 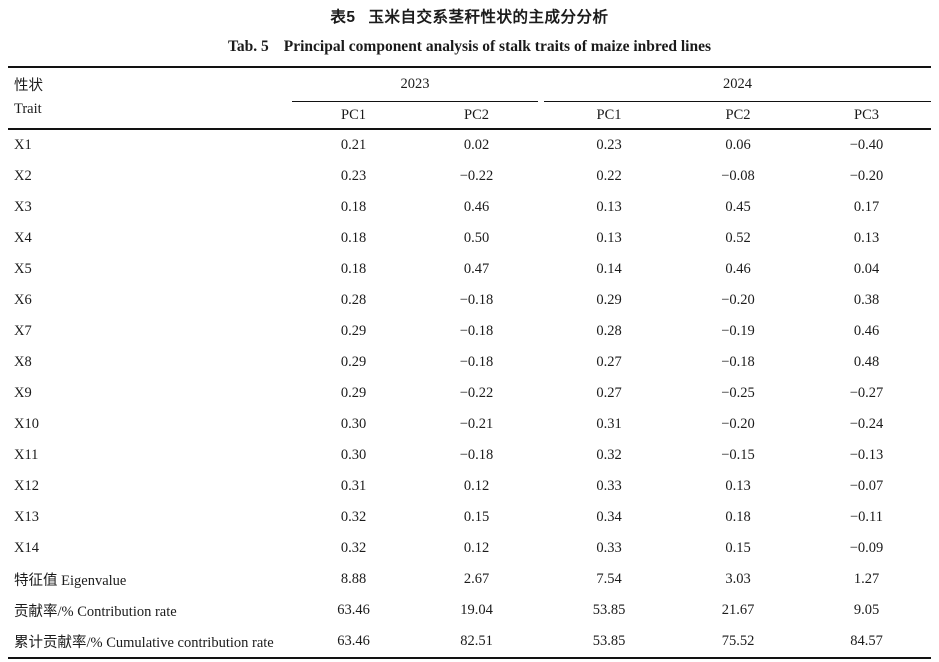 I want to click on table-row: X4 0.18 0.50 0.13 0.52 0.13, so click(x=469, y=238).